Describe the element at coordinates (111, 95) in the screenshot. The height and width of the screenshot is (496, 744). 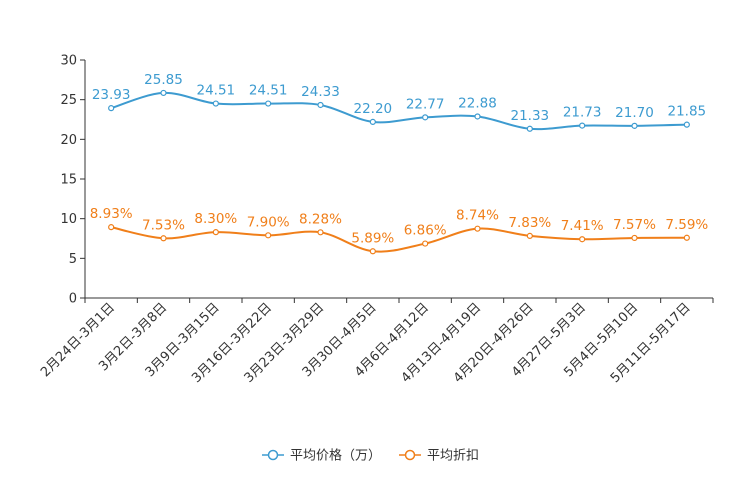
I see `price-data-label: 23.93` at that location.